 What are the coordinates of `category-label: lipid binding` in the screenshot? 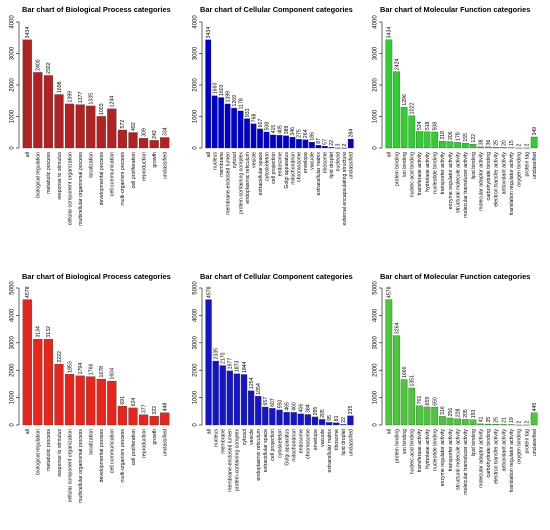 It's located at (474, 166).